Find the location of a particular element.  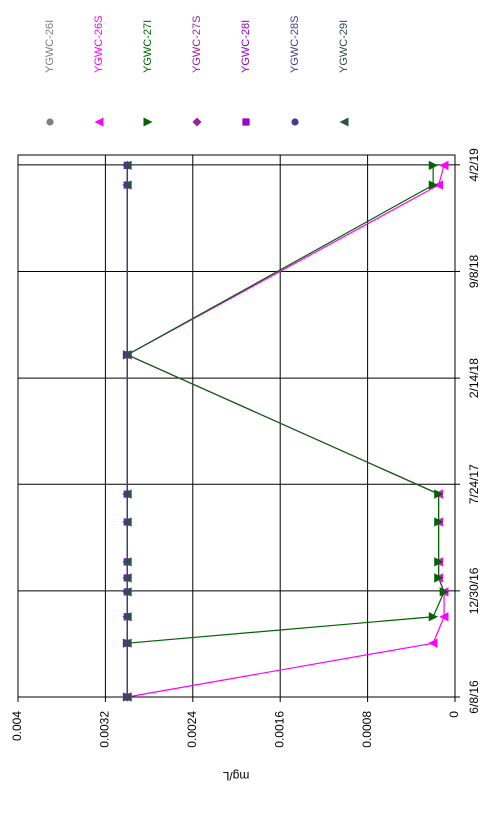

legend-label: YGWC-26S is located at coordinates (99, 44).